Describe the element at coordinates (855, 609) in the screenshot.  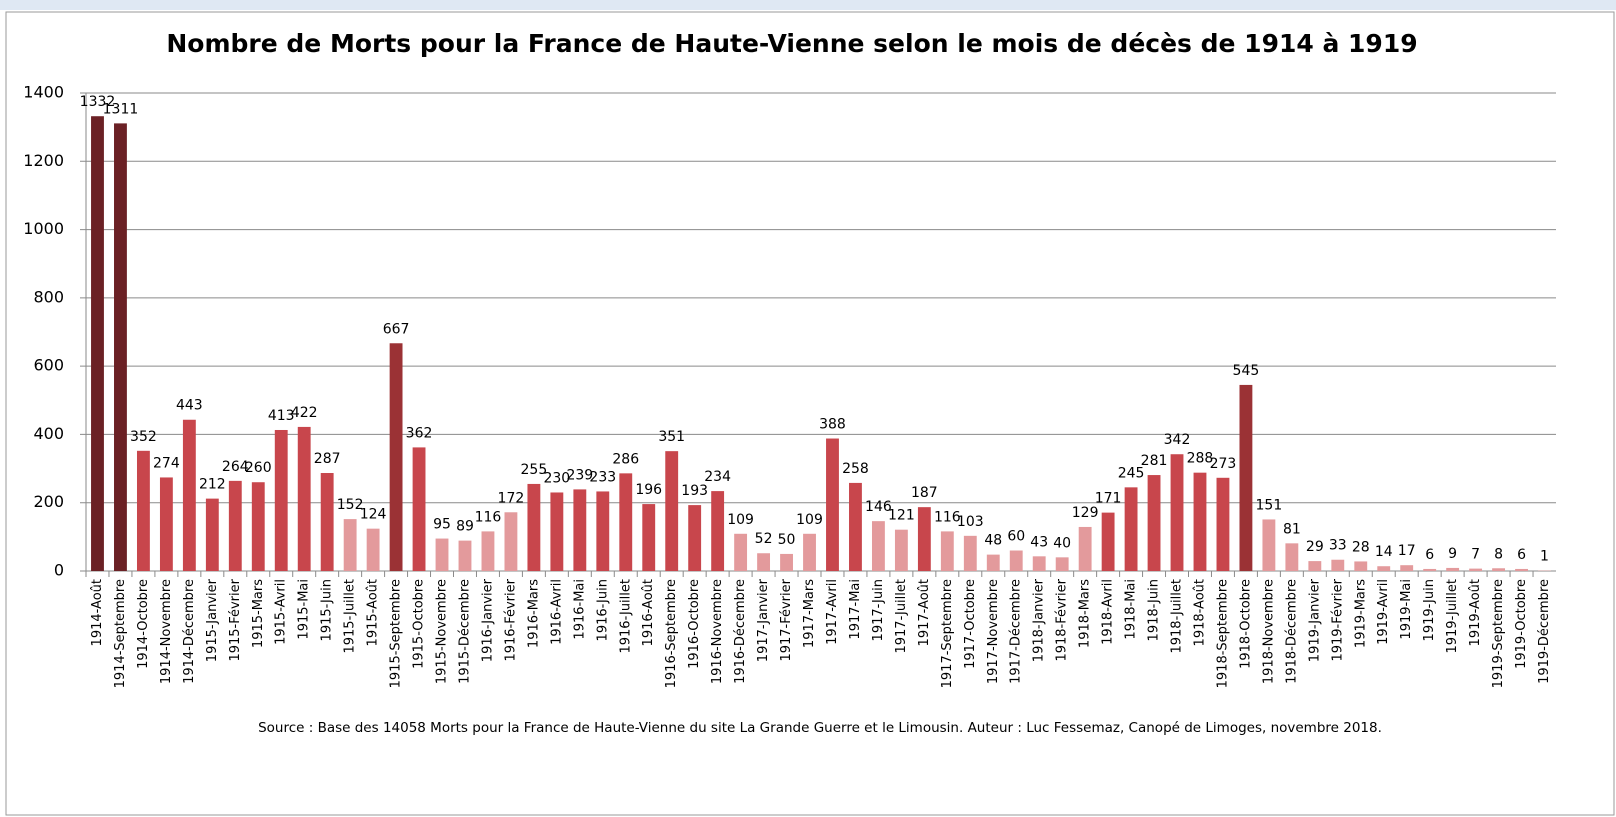
I see `x-tick-label: 1917-Mai` at that location.